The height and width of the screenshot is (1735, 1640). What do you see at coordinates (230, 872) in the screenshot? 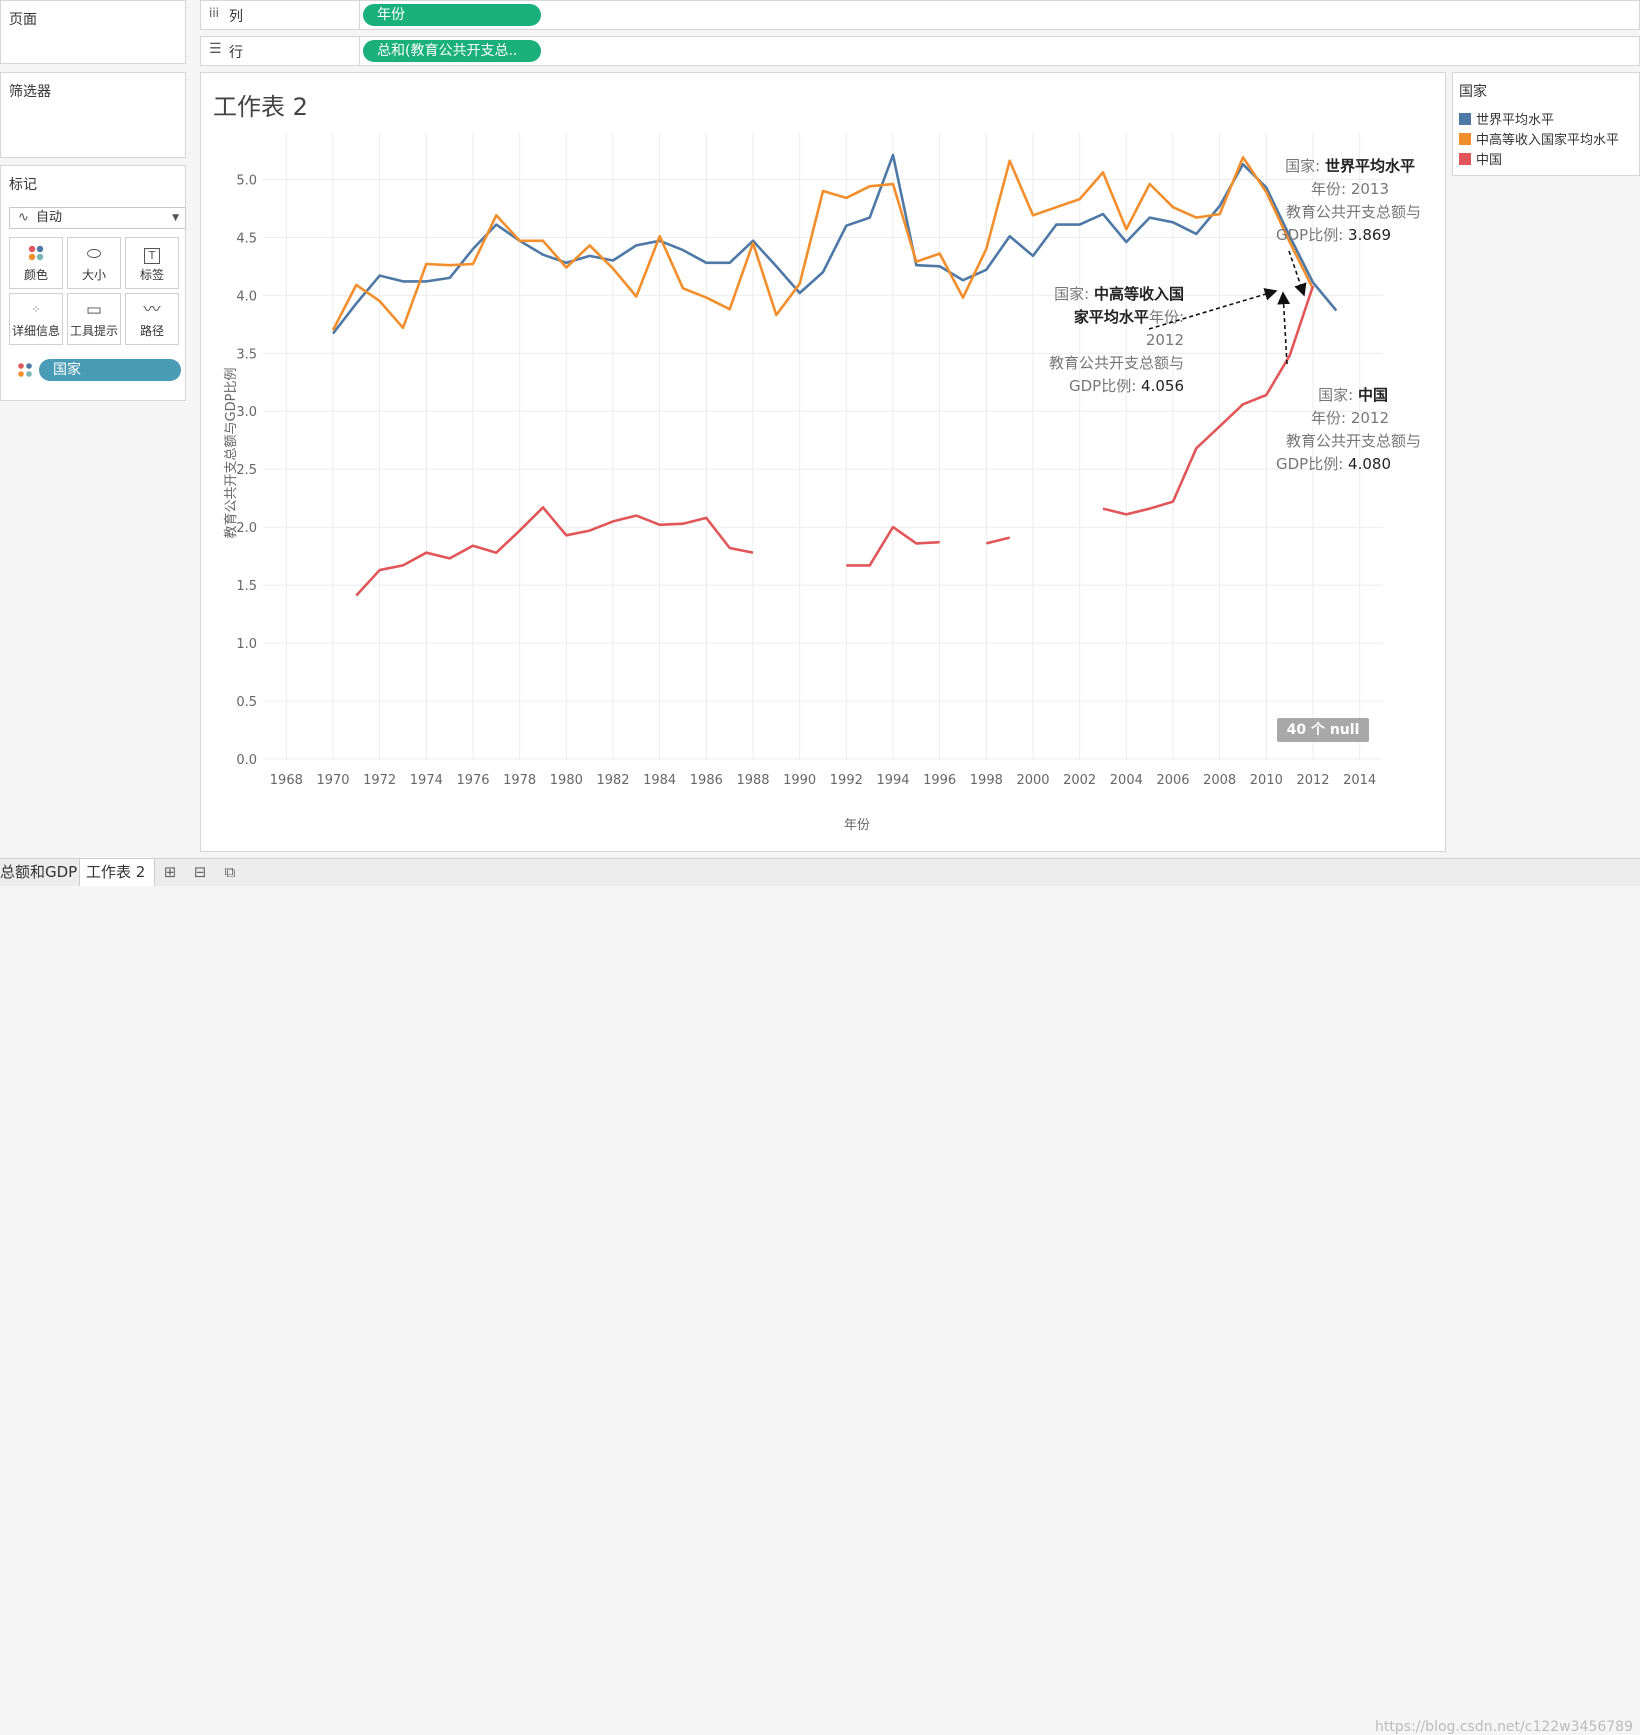
I see `new-story-icon: ⧉` at bounding box center [230, 872].